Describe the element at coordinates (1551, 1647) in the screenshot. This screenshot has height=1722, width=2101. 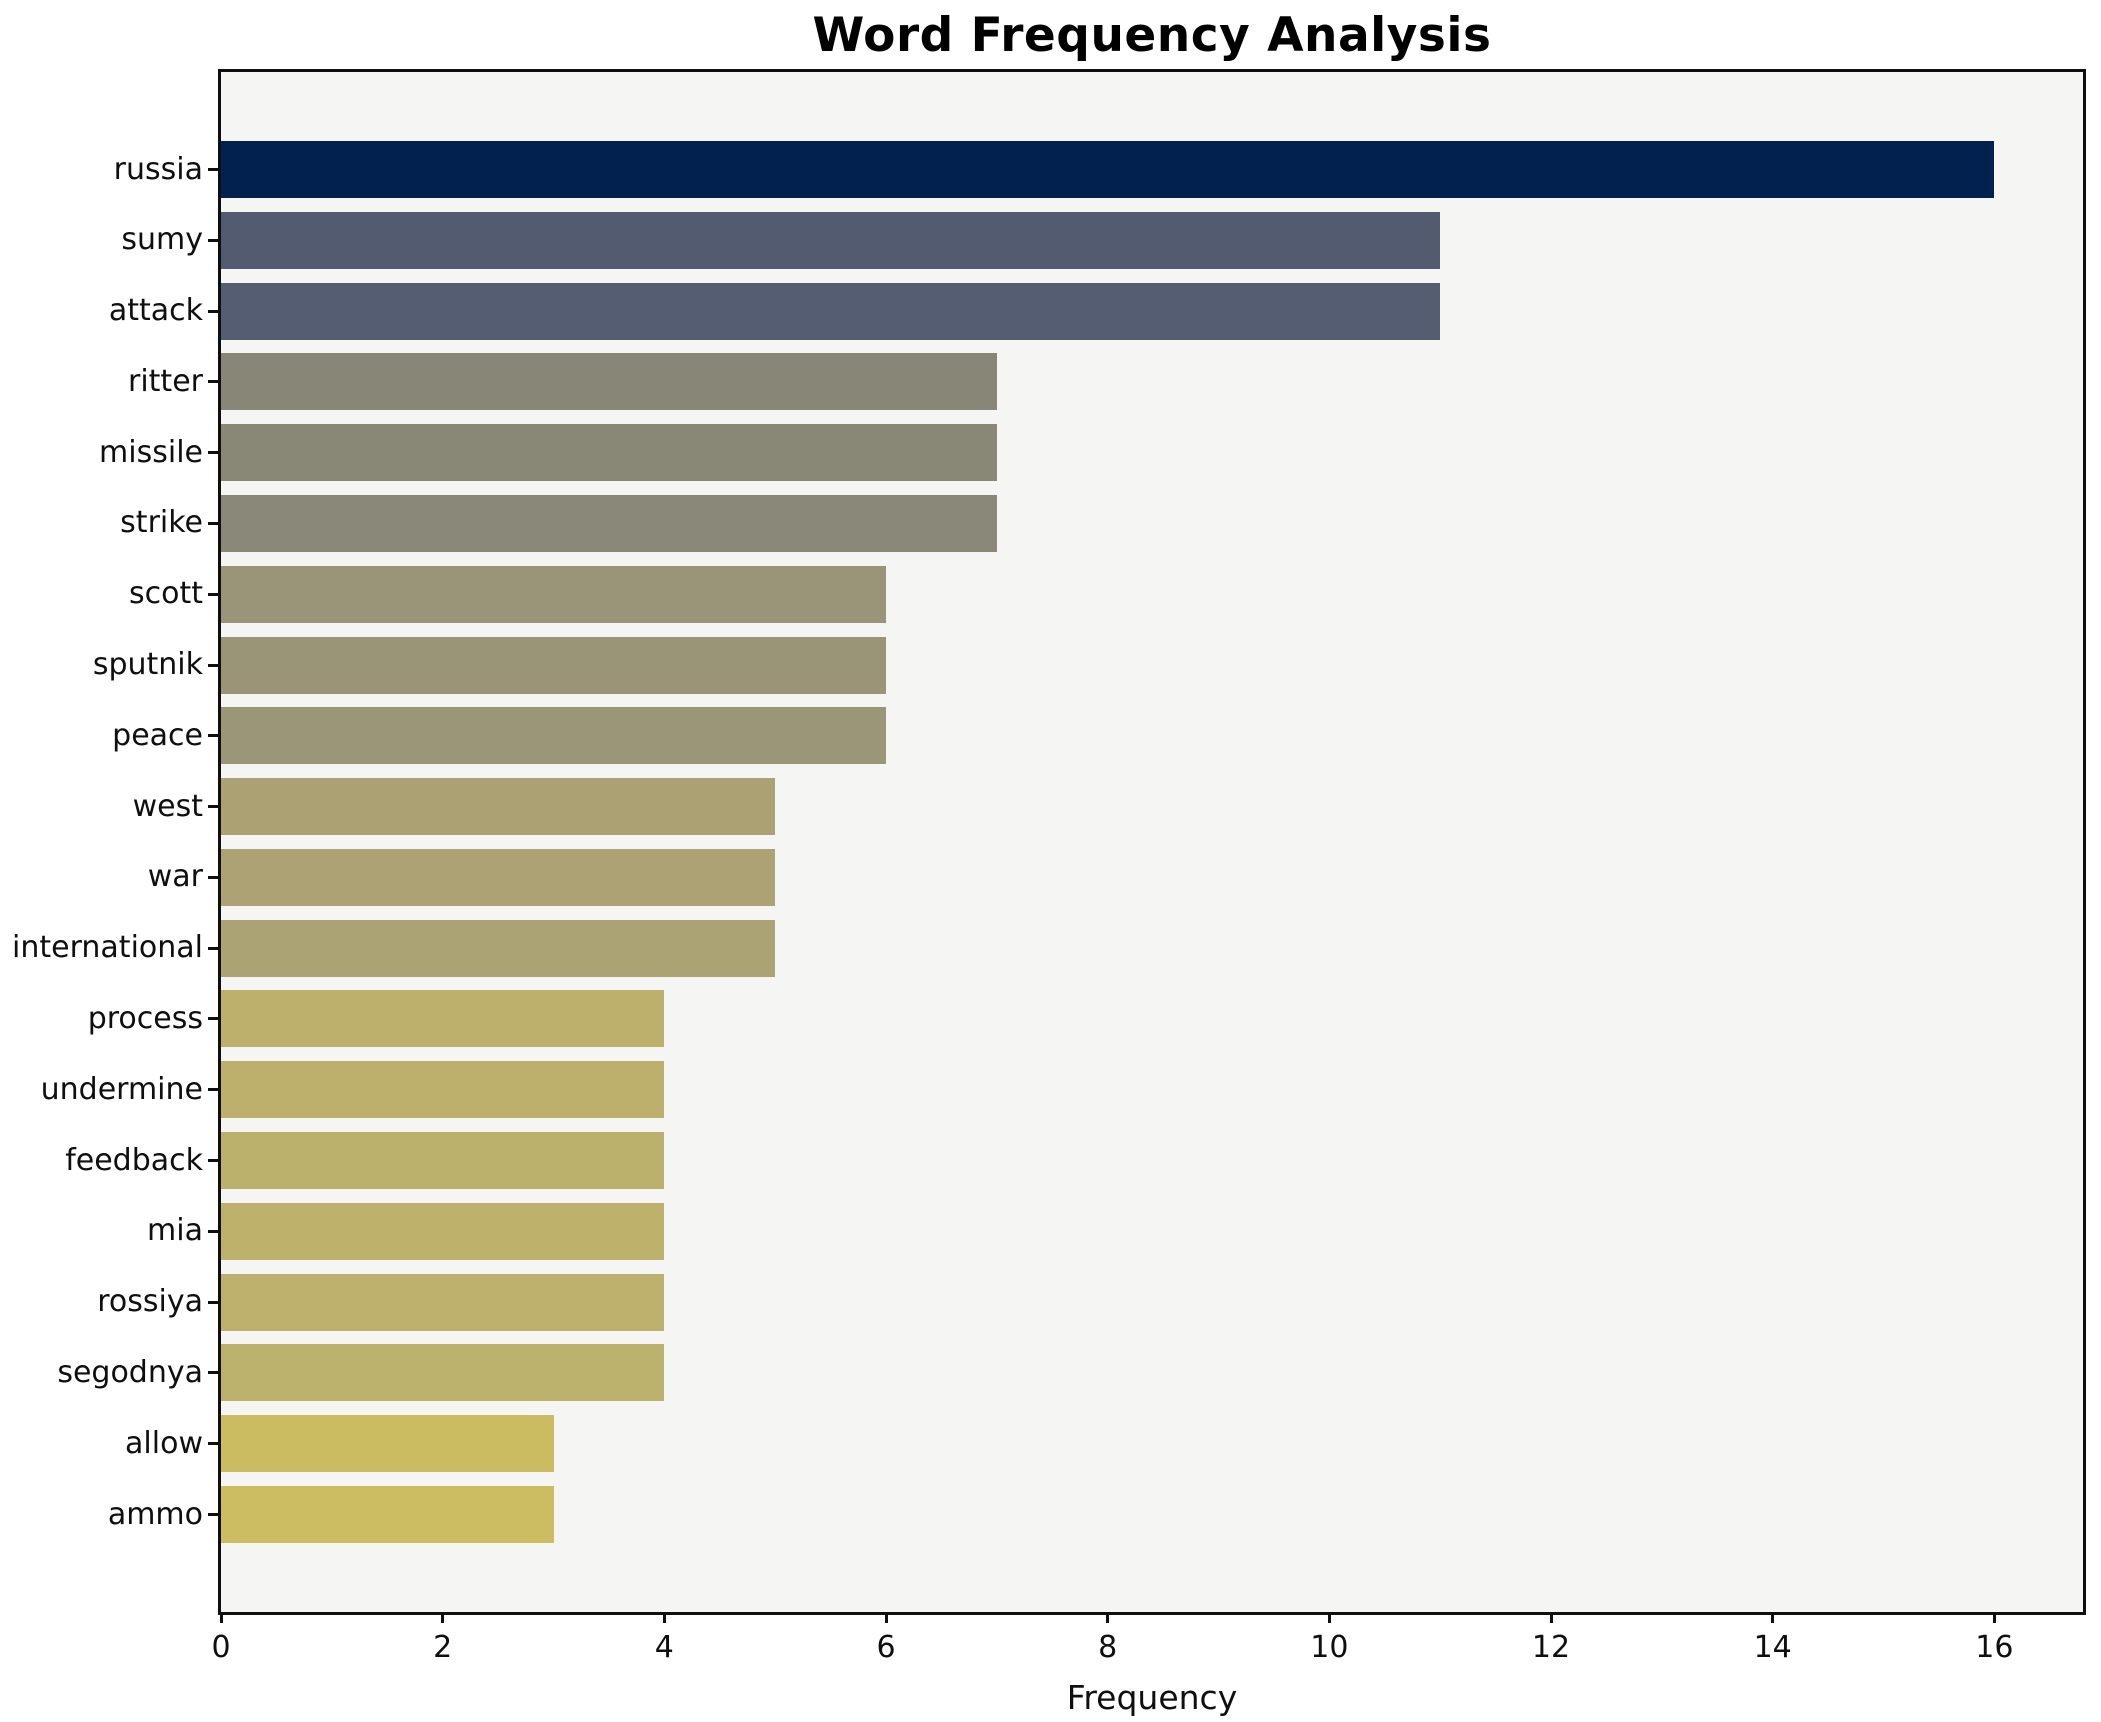
I see `x-tick-label-12: 12` at that location.